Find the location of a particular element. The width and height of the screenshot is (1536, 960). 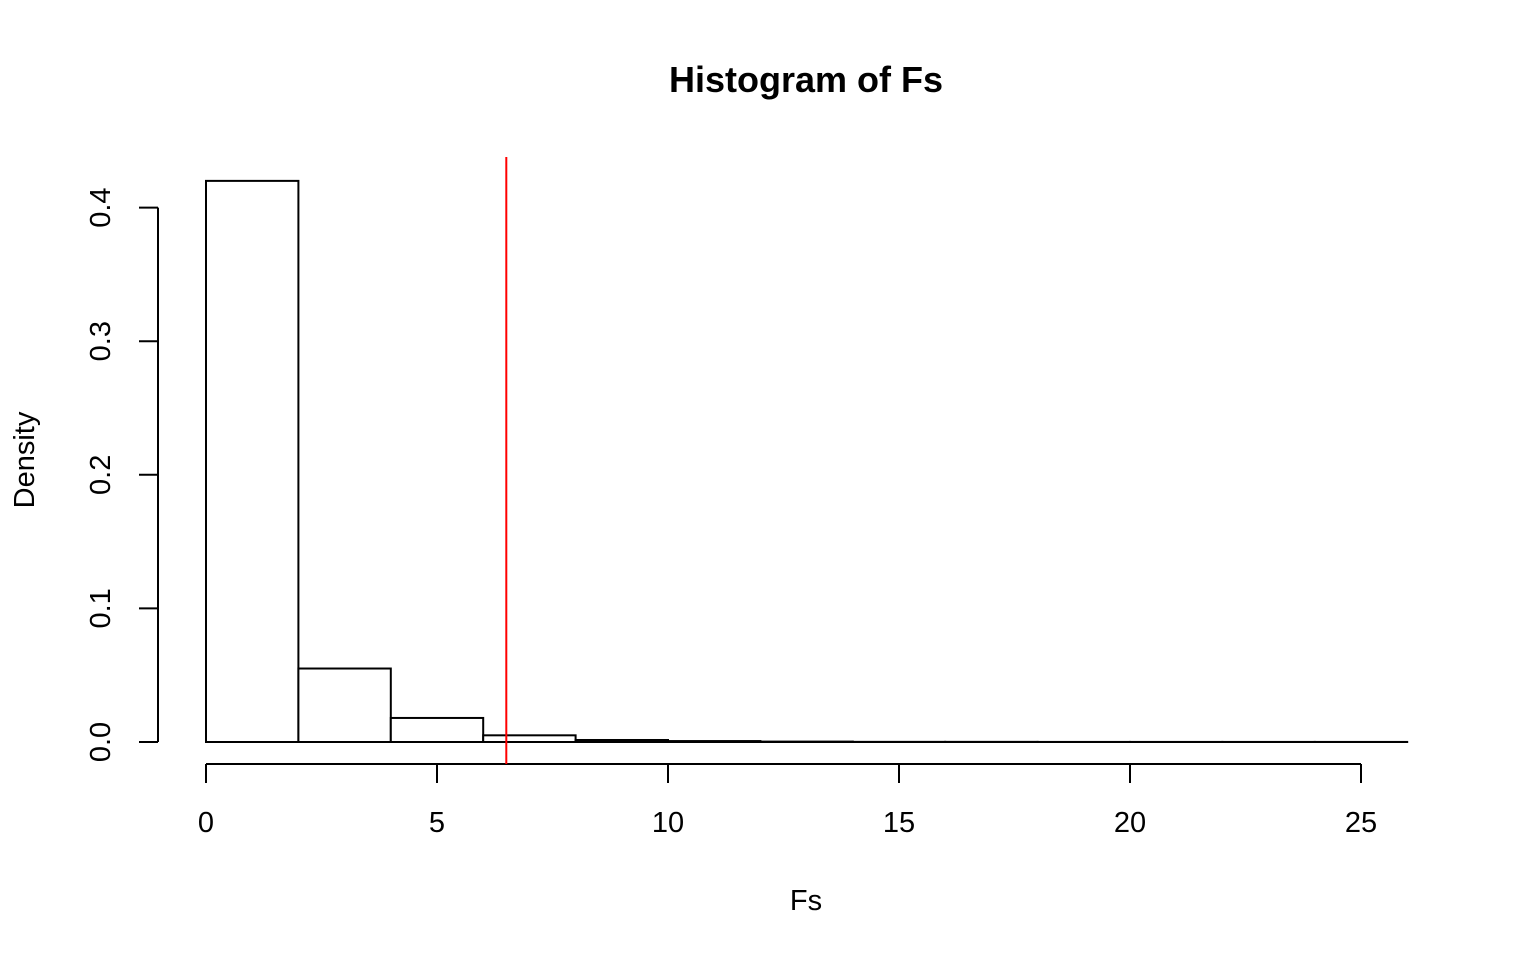

y-tick-label: 0.1 is located at coordinates (101, 608).